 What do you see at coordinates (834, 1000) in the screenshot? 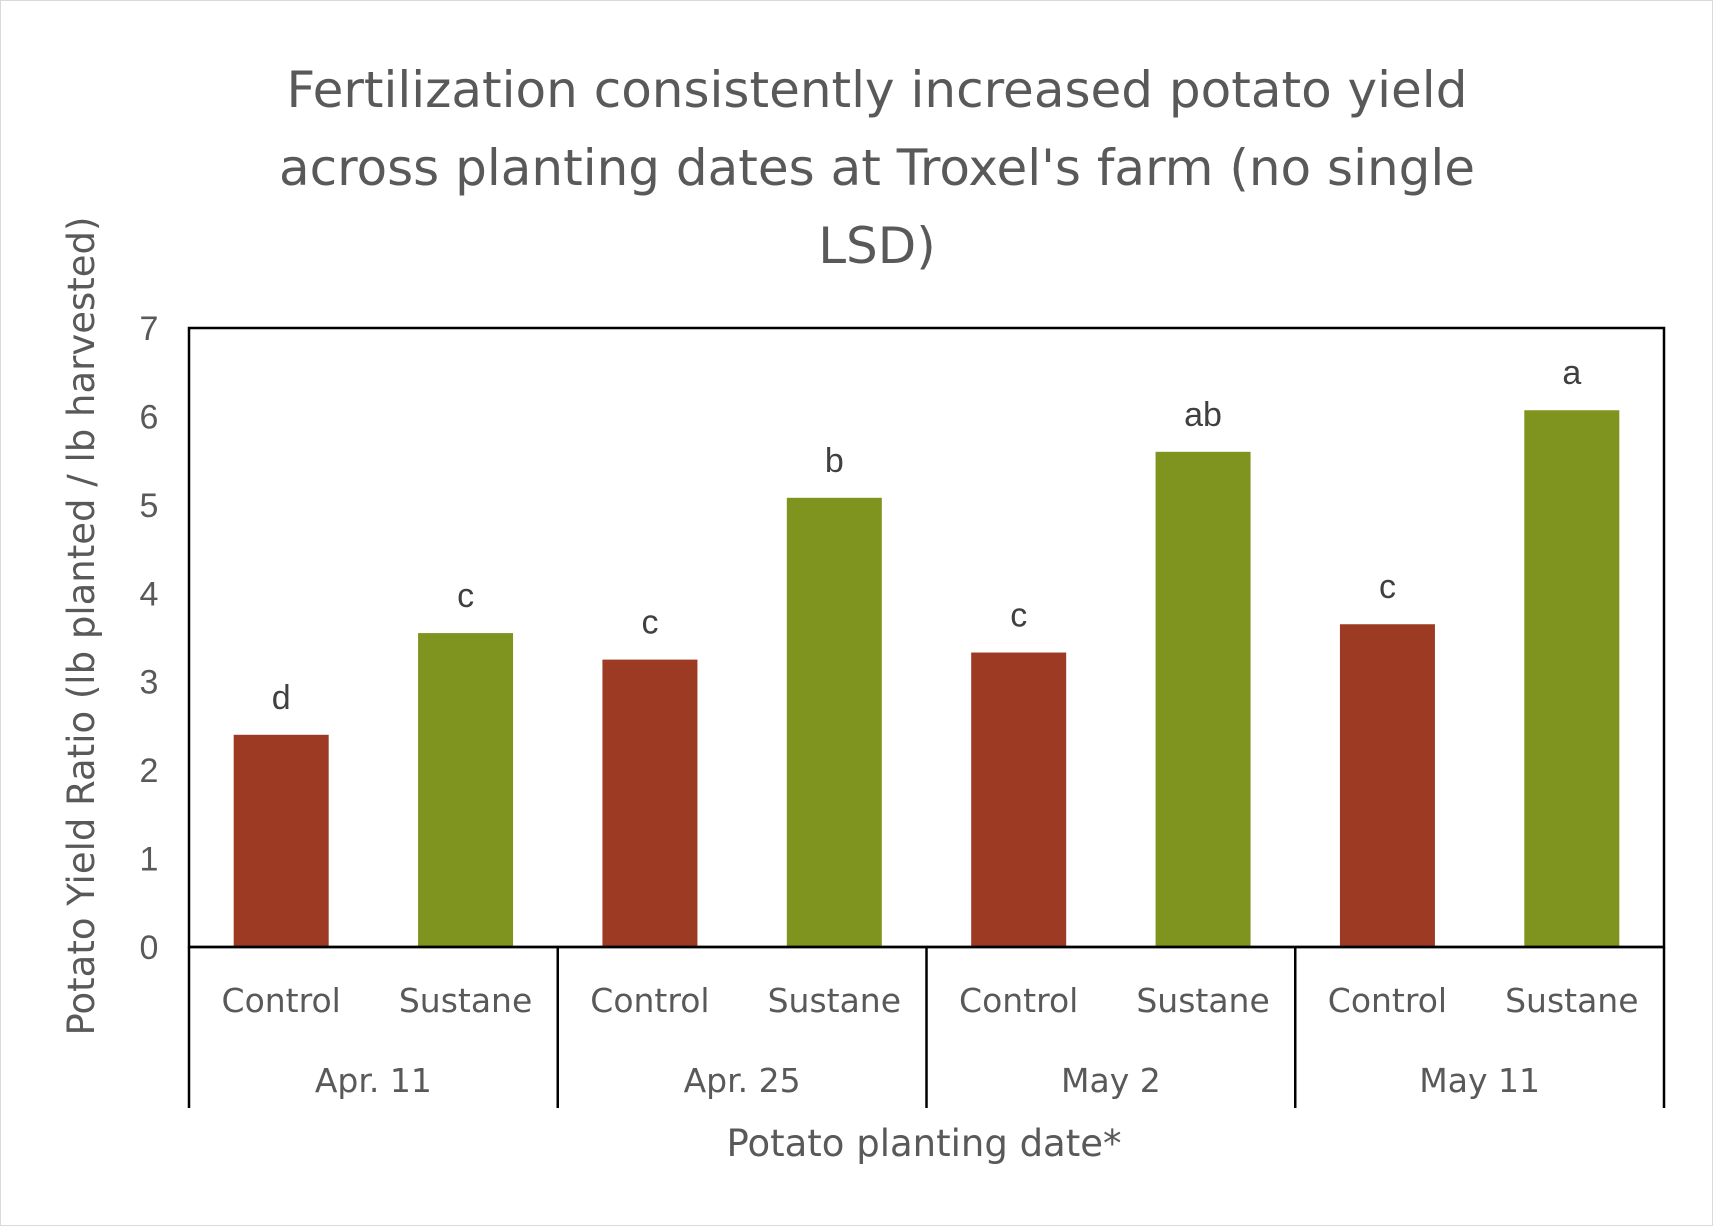
I see `x-tick-label-sustane-2: Sustane` at bounding box center [834, 1000].